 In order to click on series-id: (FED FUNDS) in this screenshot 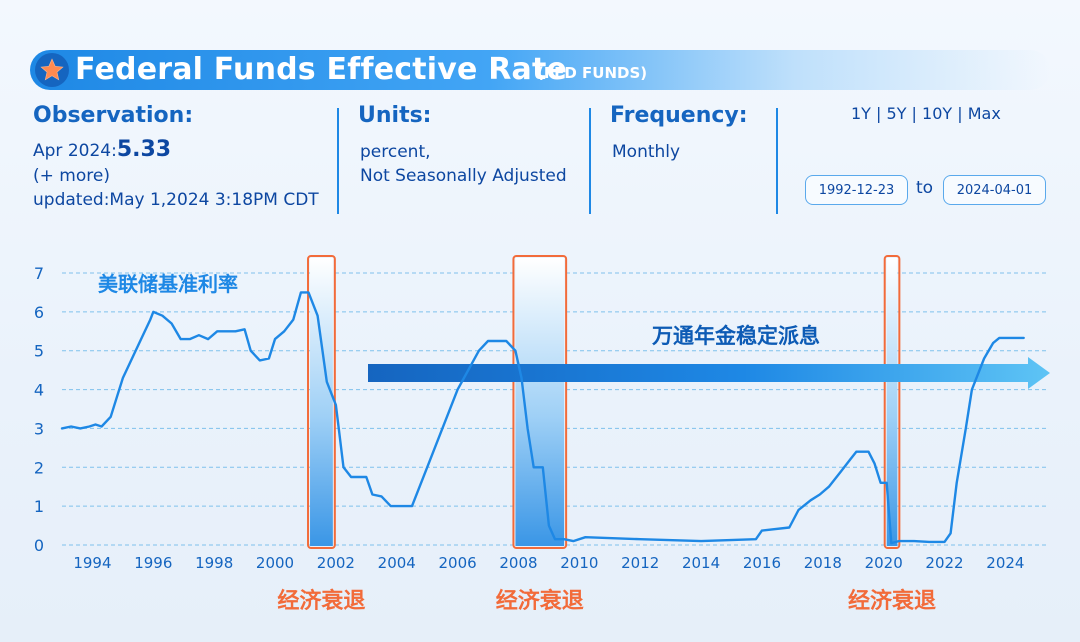, I will do `click(592, 73)`.